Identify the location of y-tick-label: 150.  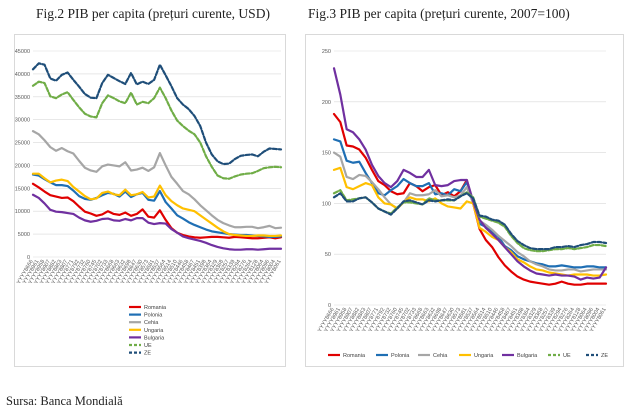
(326, 154).